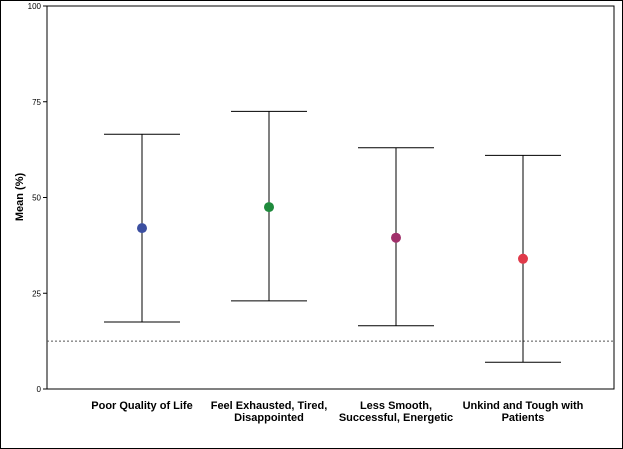  What do you see at coordinates (269, 418) in the screenshot?
I see `category-label: Disappointed` at bounding box center [269, 418].